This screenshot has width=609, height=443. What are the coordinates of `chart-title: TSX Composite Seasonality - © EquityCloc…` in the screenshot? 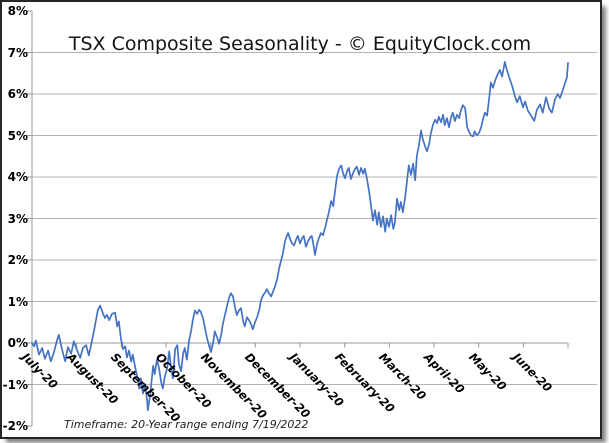 It's located at (300, 44).